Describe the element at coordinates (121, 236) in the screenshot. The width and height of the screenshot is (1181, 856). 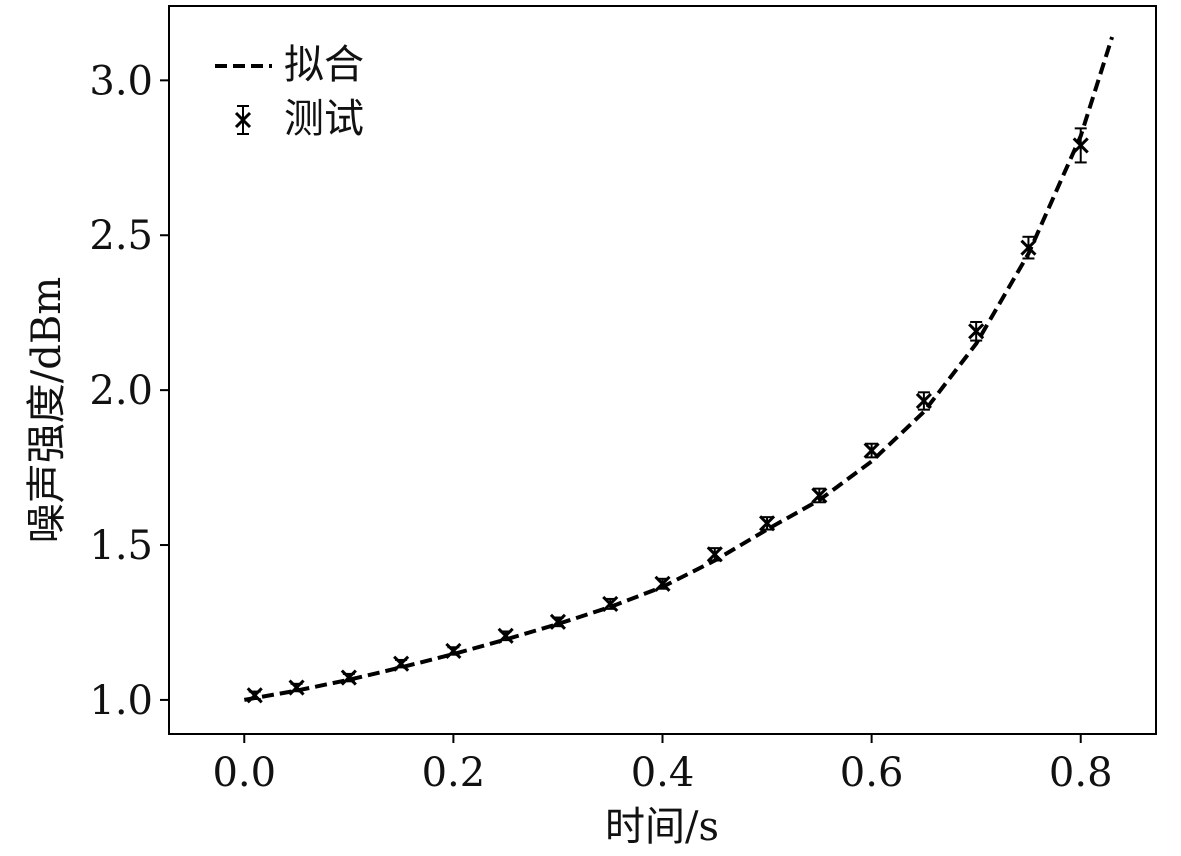
I see `y-tick-label: 2.5` at that location.